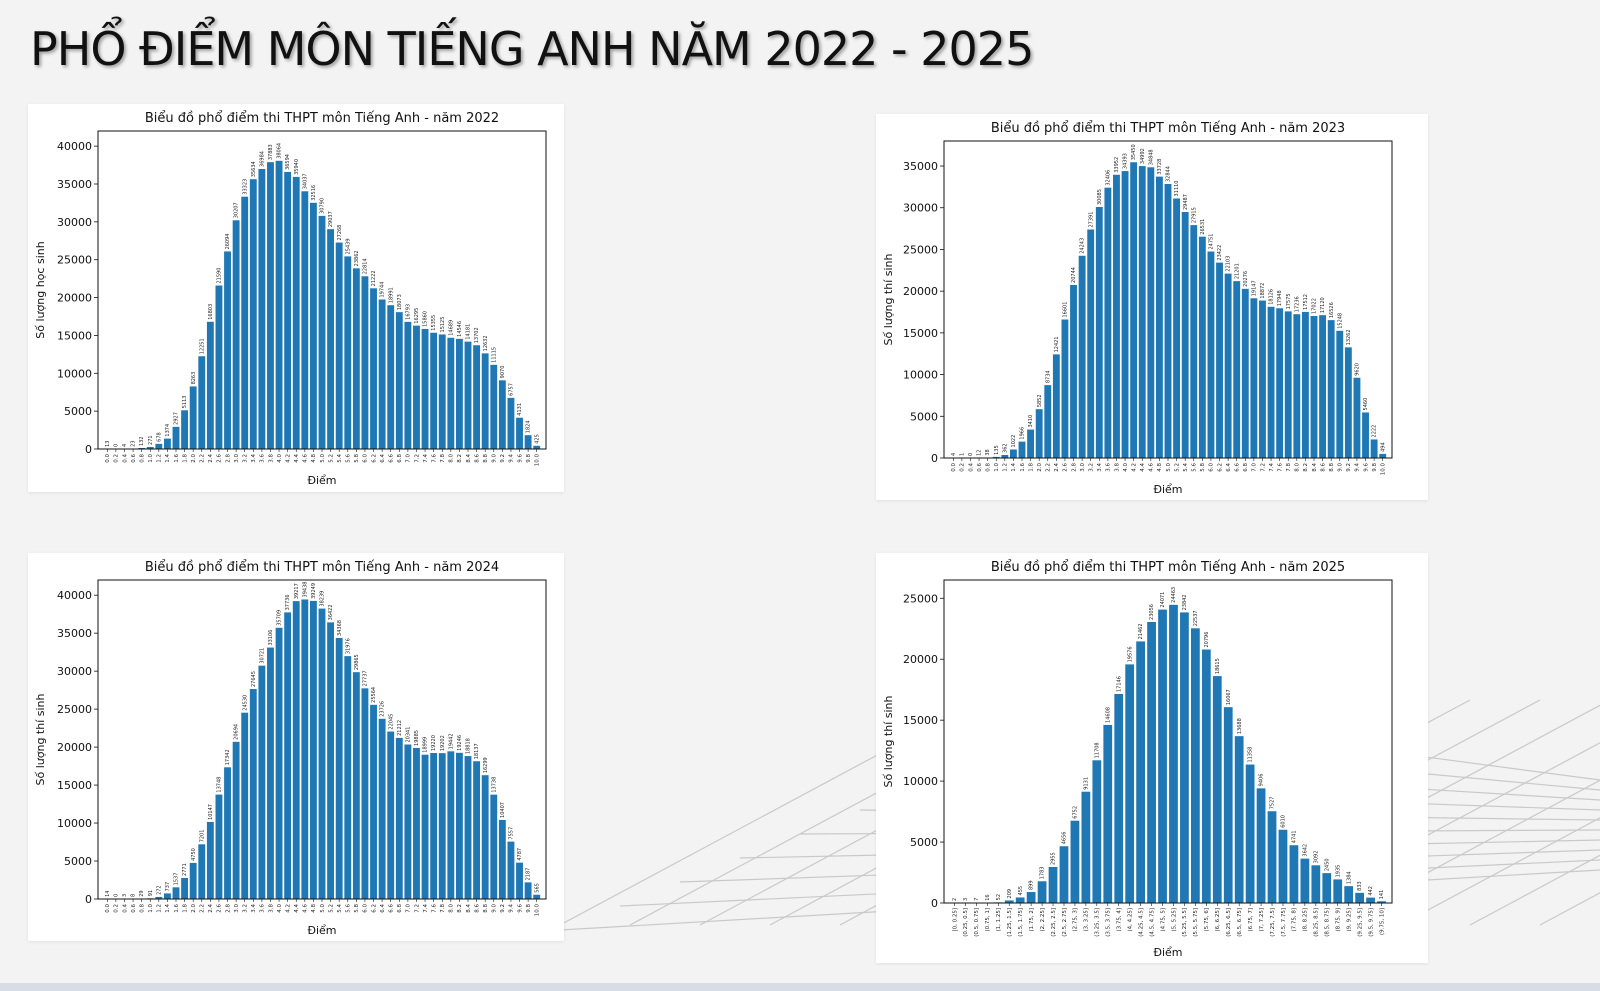  Describe the element at coordinates (469, 332) in the screenshot. I see `data-label: 14181` at that location.